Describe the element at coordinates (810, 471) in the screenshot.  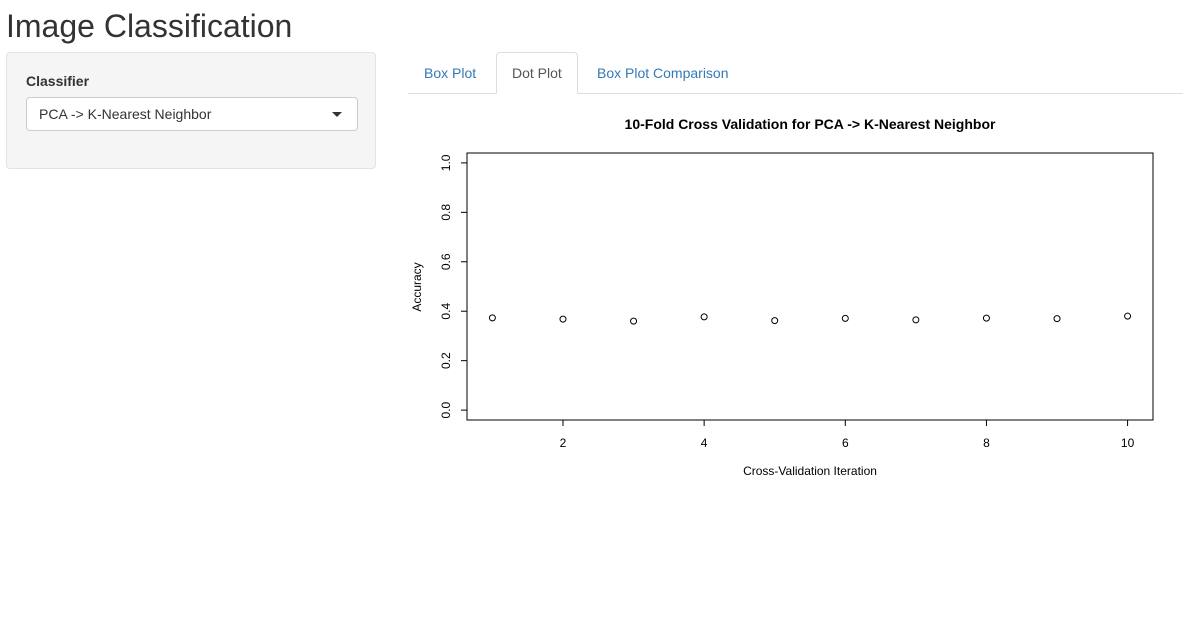
I see `x-axis-label: Cross-Validation Iteration` at that location.